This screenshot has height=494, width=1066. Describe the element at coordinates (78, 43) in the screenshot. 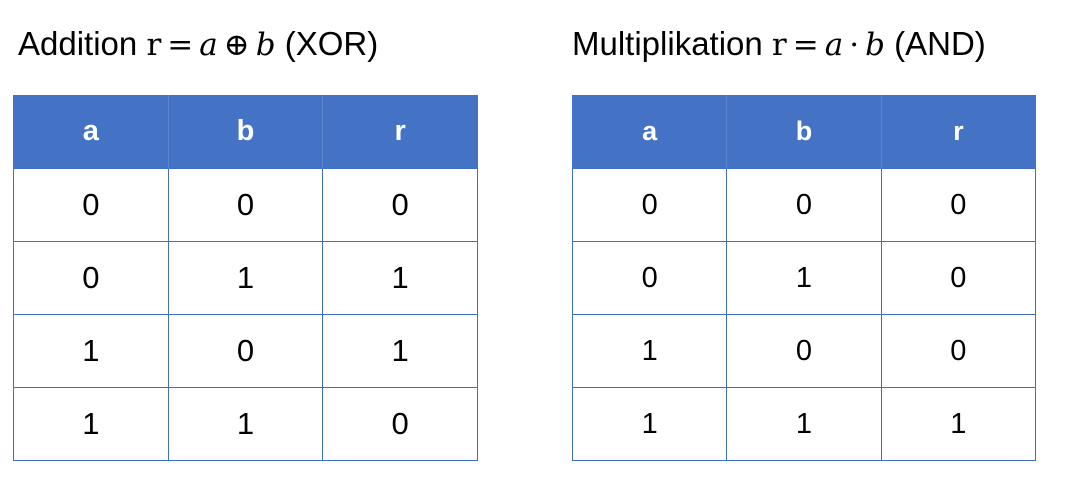

I see `xor-title-prefix: Addition` at that location.